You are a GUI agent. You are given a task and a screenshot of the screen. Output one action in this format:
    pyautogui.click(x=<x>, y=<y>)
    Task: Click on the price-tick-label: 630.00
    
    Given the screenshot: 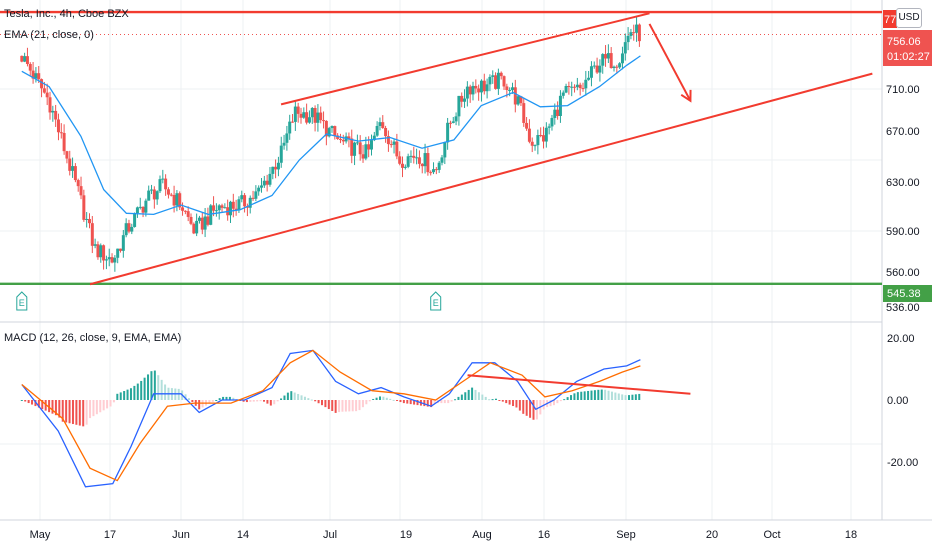 What is the action you would take?
    pyautogui.click(x=903, y=183)
    